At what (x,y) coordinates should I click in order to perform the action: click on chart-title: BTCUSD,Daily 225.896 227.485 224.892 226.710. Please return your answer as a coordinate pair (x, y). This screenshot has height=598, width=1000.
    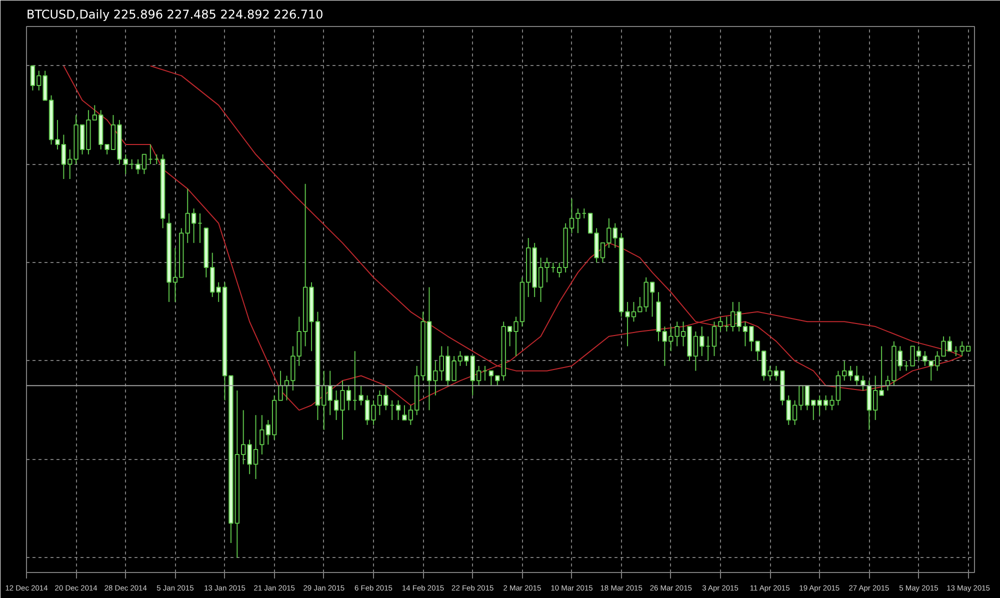
    Looking at the image, I should click on (175, 15).